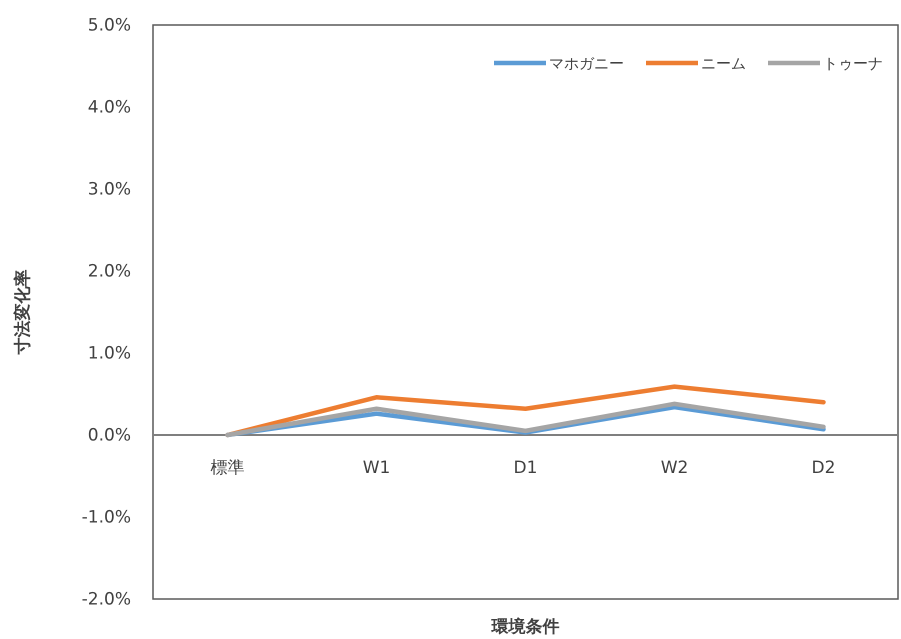 The image size is (901, 639). Describe the element at coordinates (723, 63) in the screenshot. I see `legend-label: ニーム` at that location.